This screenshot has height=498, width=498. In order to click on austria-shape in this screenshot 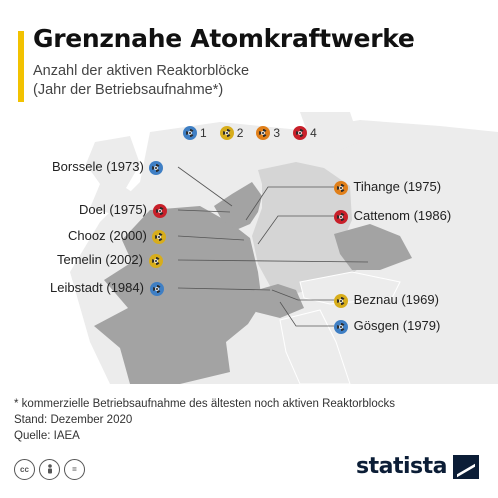, I will do `click(350, 288)`.